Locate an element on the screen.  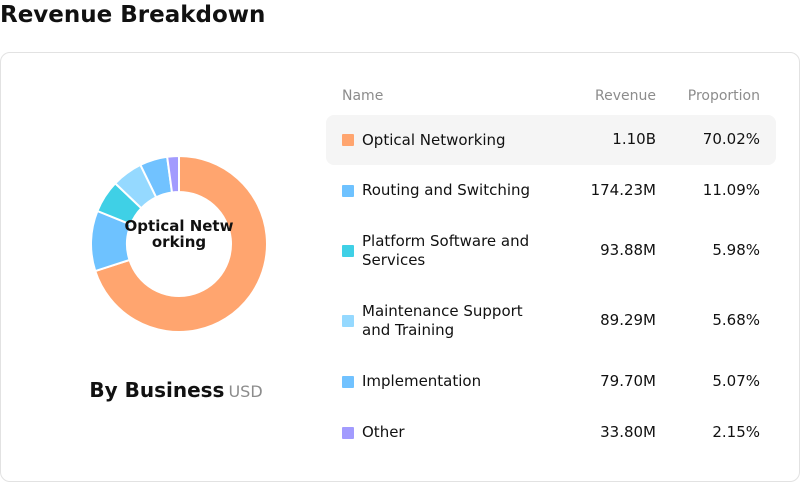
table-row: Implementation 79.70M 5.07% is located at coordinates (551, 381).